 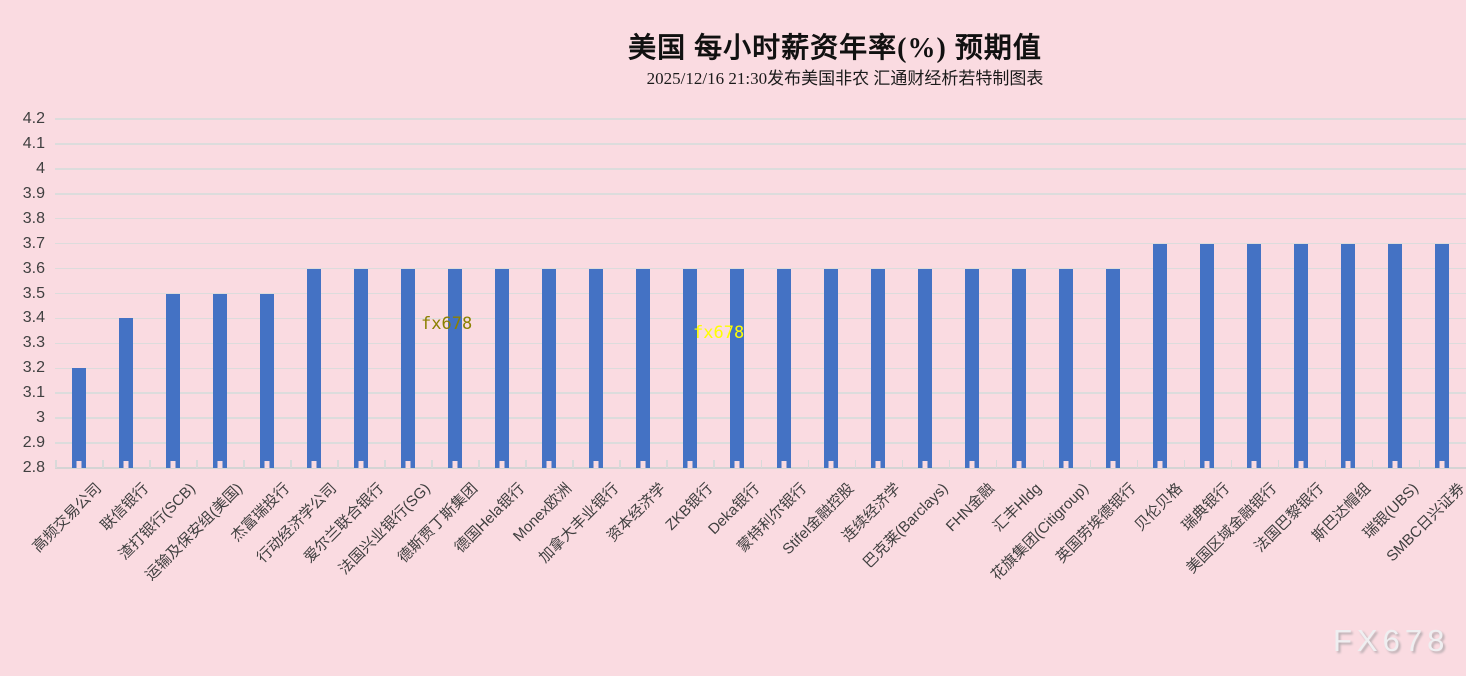 What do you see at coordinates (831, 368) in the screenshot?
I see `bar-Stifel金融控股` at bounding box center [831, 368].